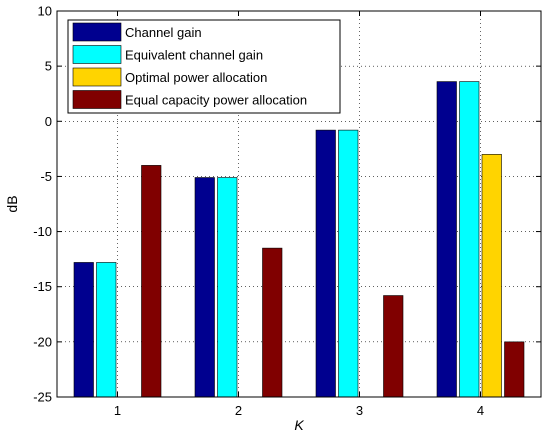 This screenshot has width=550, height=434. Describe the element at coordinates (216, 100) in the screenshot. I see `legend-label: Equal capacity power allocation` at that location.